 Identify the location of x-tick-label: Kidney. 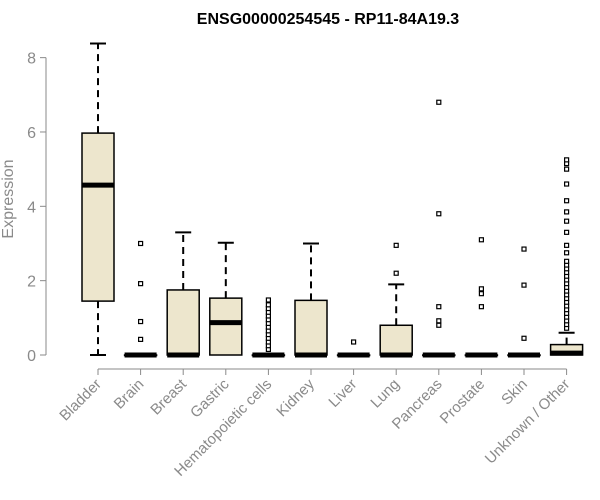
(295, 397).